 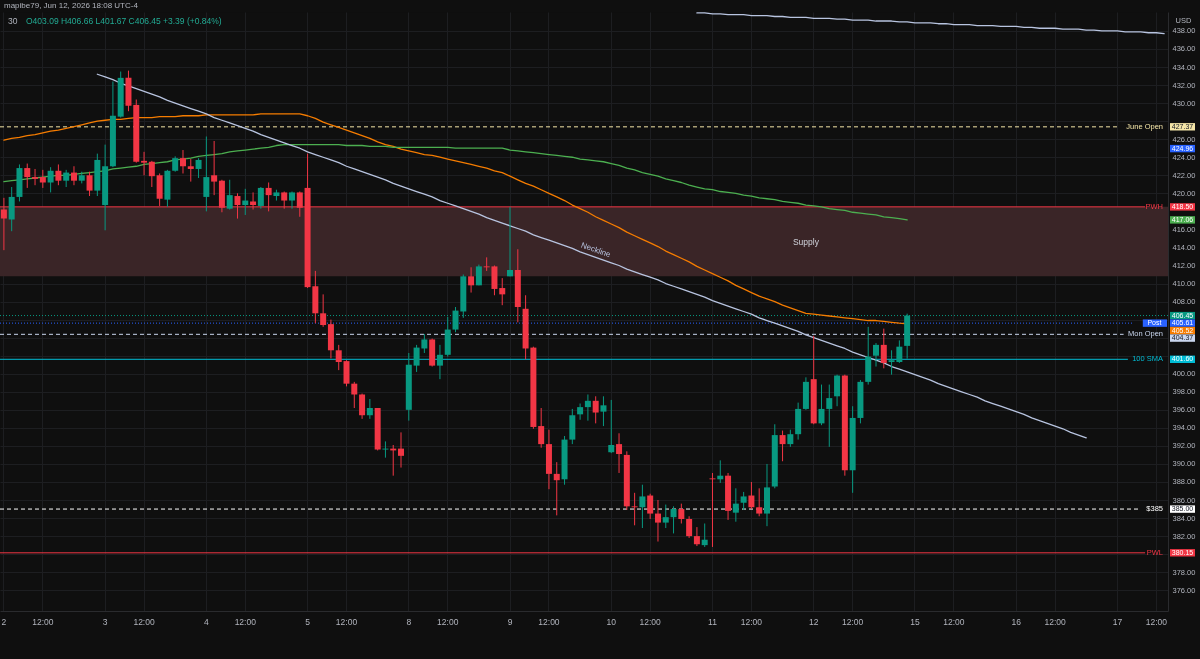 I want to click on x-tick-label: 10, so click(x=611, y=621).